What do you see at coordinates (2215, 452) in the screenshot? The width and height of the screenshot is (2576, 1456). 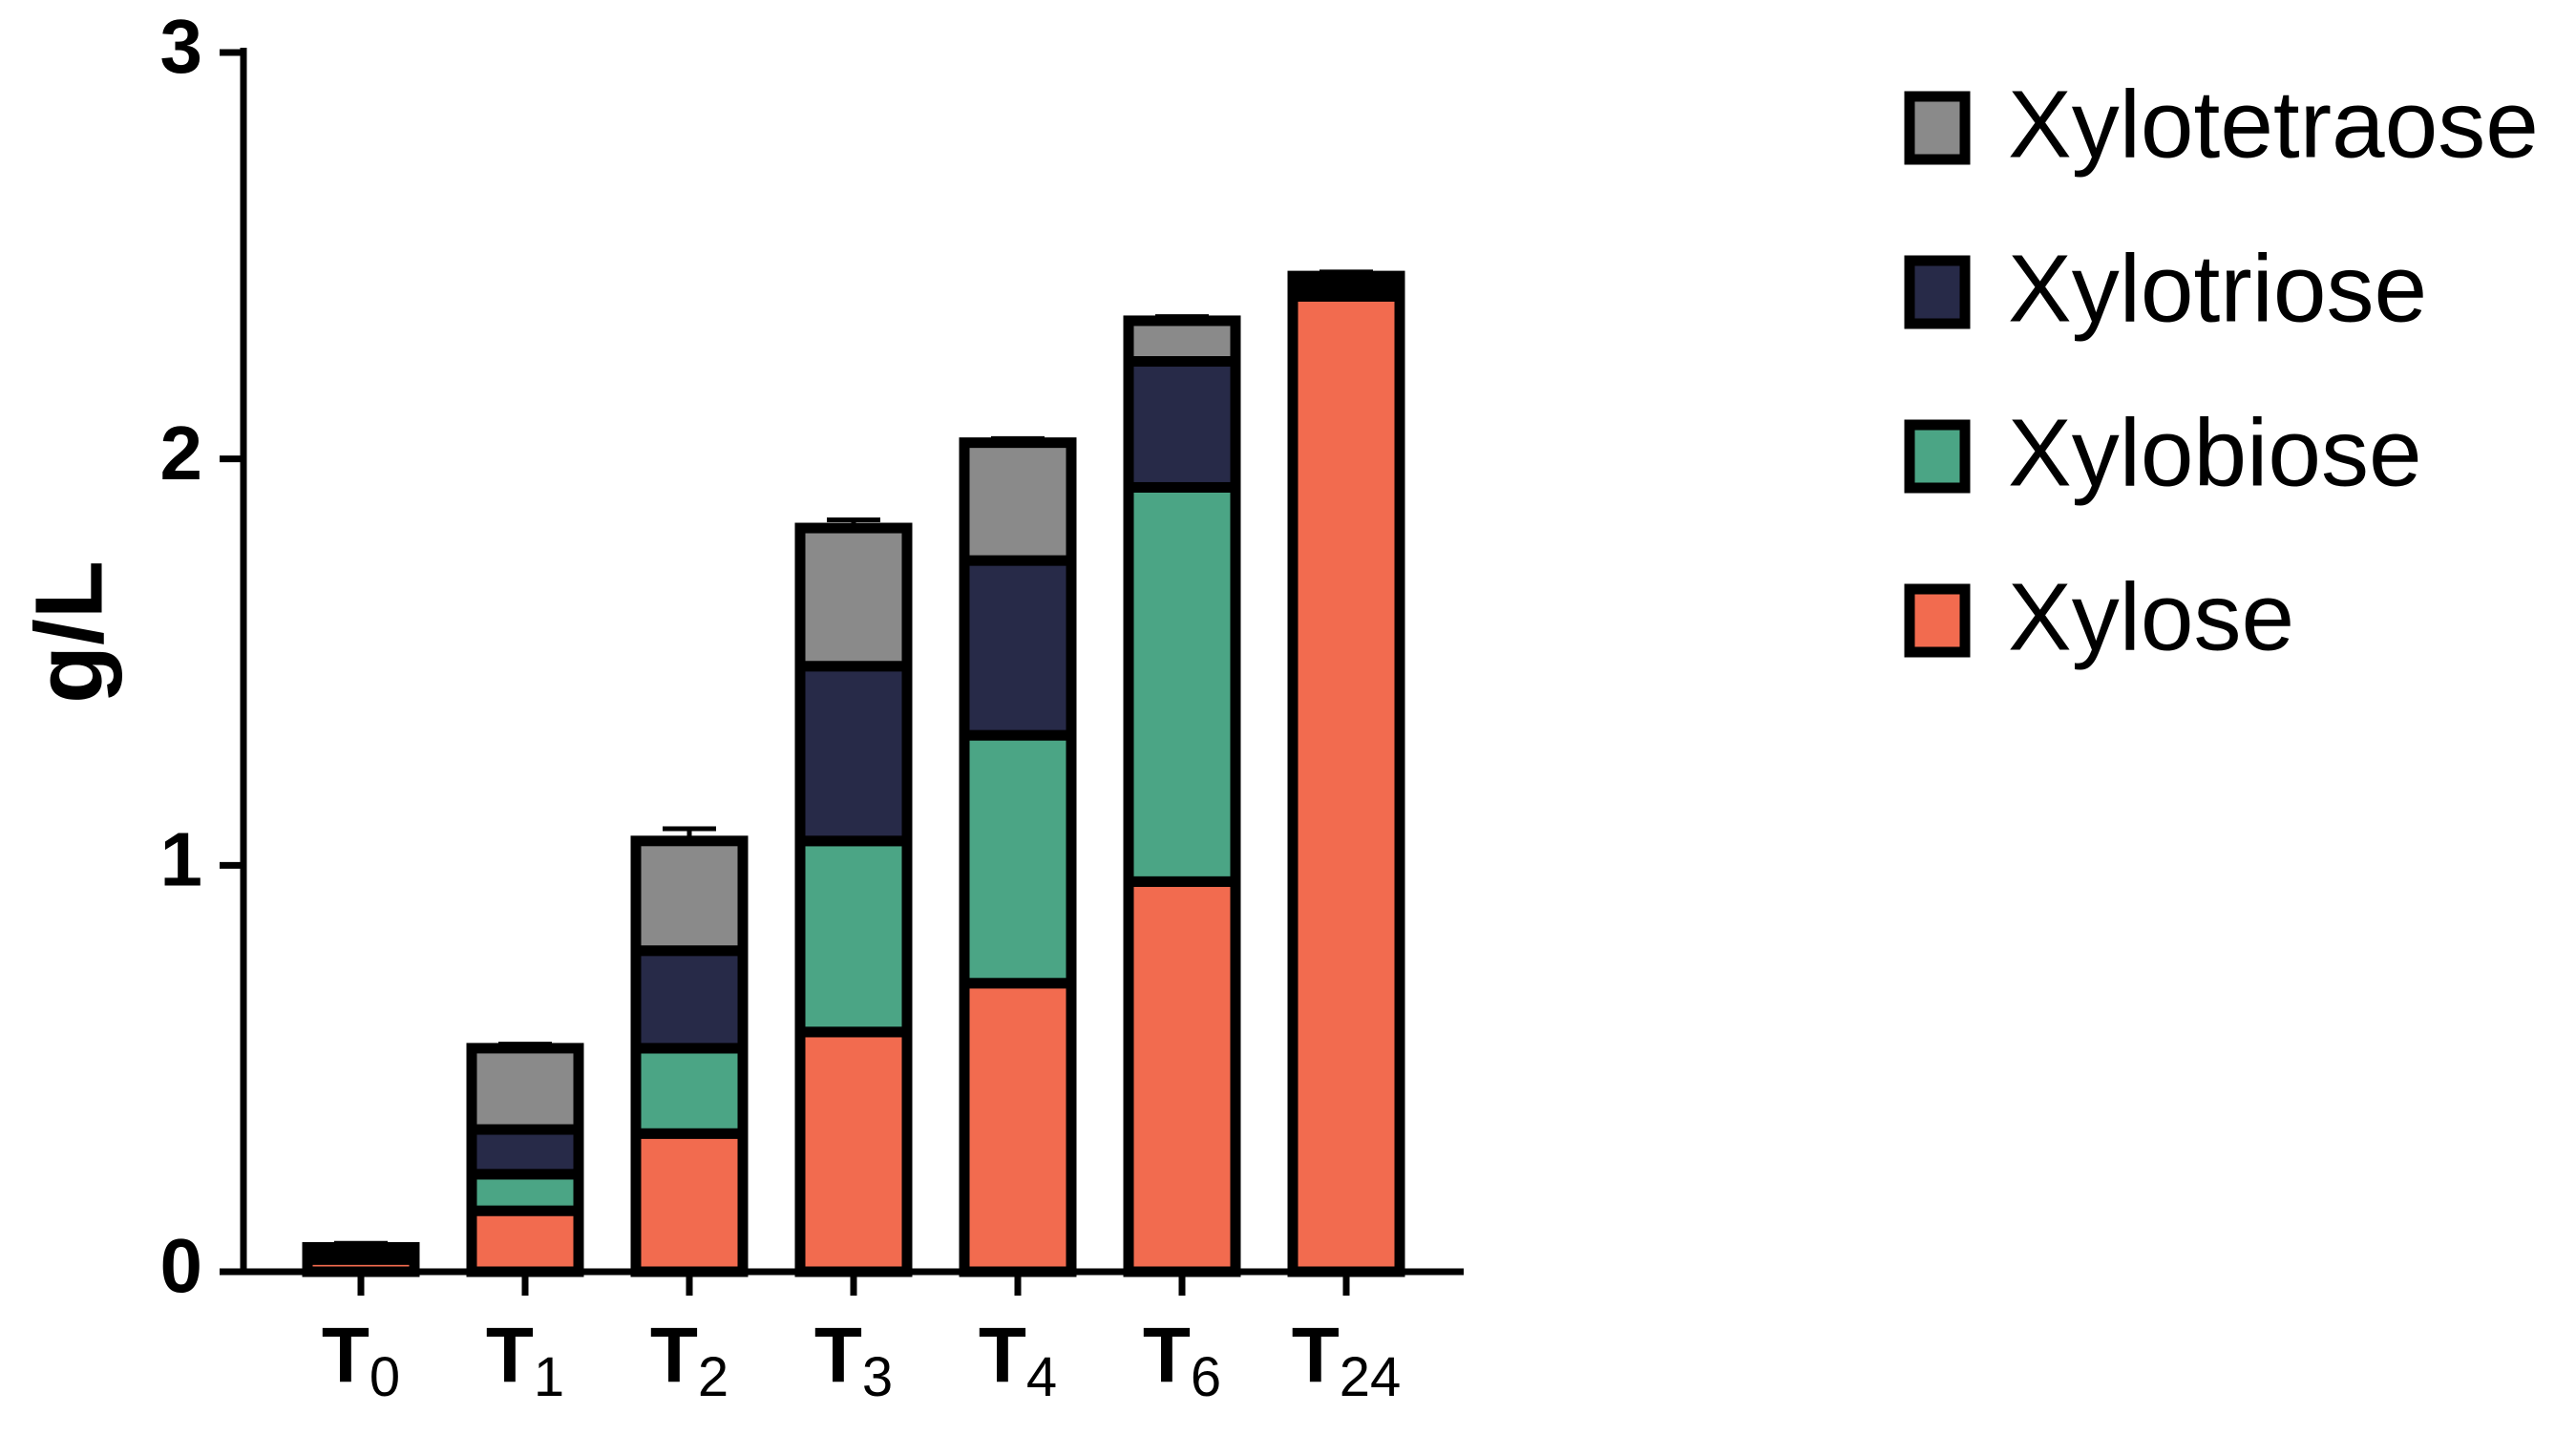 I see `legend-label: Xylobiose` at bounding box center [2215, 452].